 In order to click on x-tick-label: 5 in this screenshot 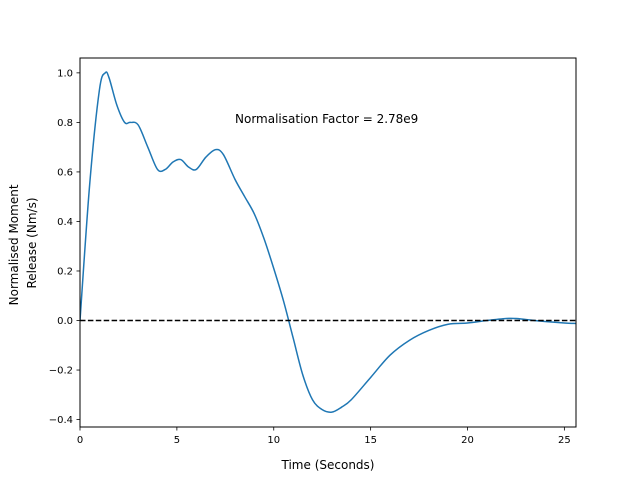, I will do `click(177, 440)`.